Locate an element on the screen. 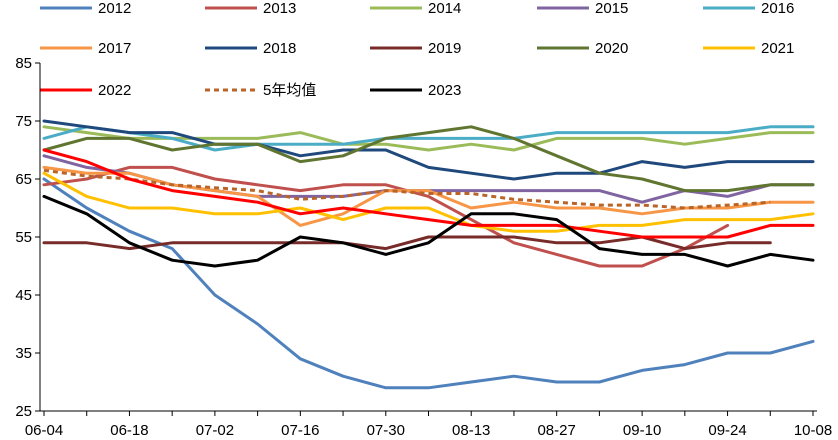 Image resolution: width=838 pixels, height=440 pixels. x-tick-label: 06-18 is located at coordinates (129, 430).